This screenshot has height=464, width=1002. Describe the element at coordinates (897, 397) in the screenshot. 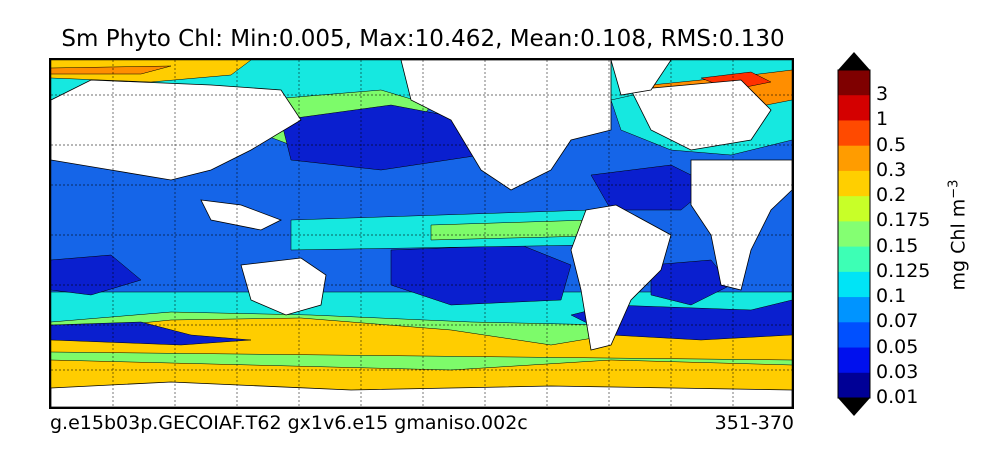

I see `colorbar-tick-label: 0.01` at that location.